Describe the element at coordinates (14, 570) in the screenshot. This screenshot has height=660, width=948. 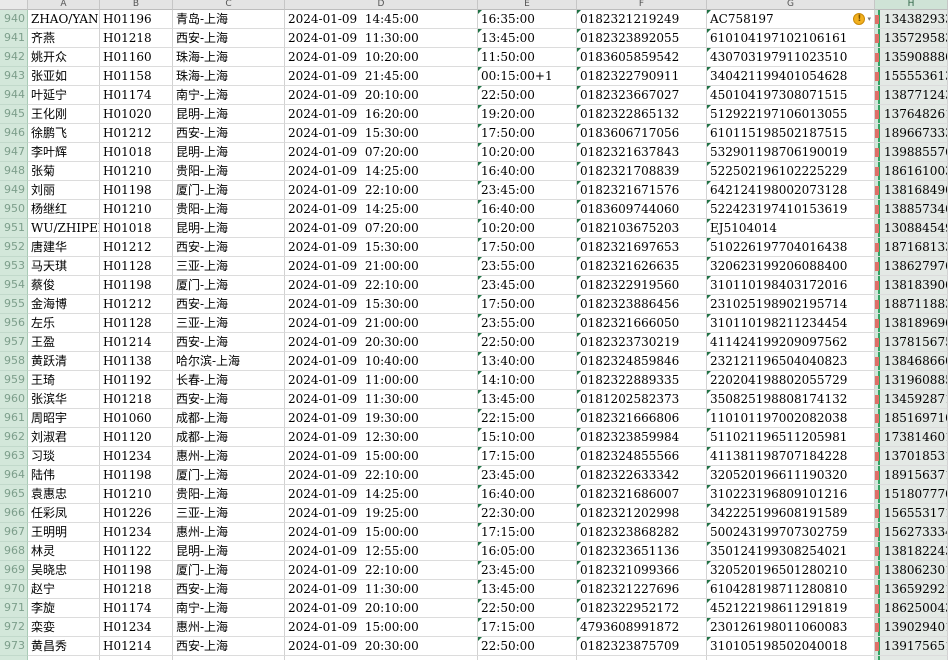
I see `row-number: 969` at that location.